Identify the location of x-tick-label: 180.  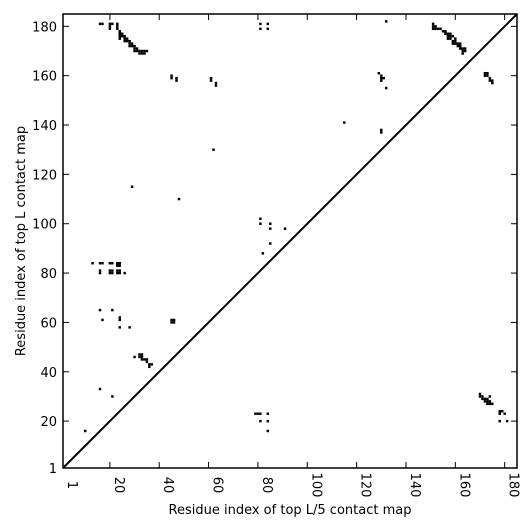
(513, 485).